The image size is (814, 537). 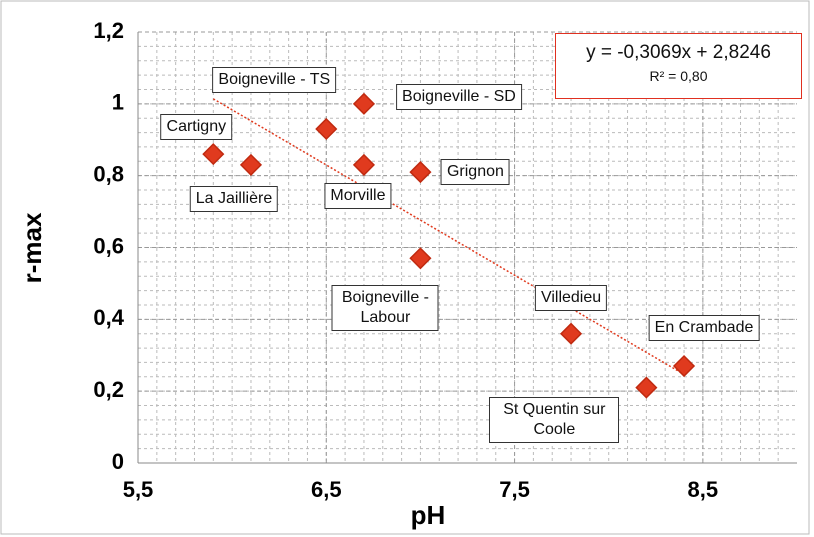 What do you see at coordinates (108, 389) in the screenshot?
I see `y-tick-label: 0,2` at bounding box center [108, 389].